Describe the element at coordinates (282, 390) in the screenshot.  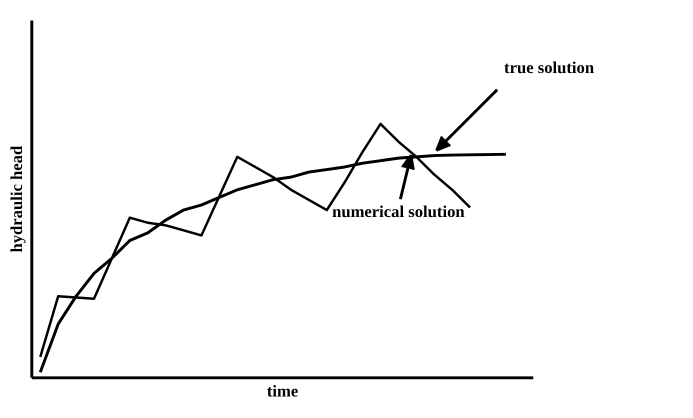
I see `x-axis-title: time` at that location.